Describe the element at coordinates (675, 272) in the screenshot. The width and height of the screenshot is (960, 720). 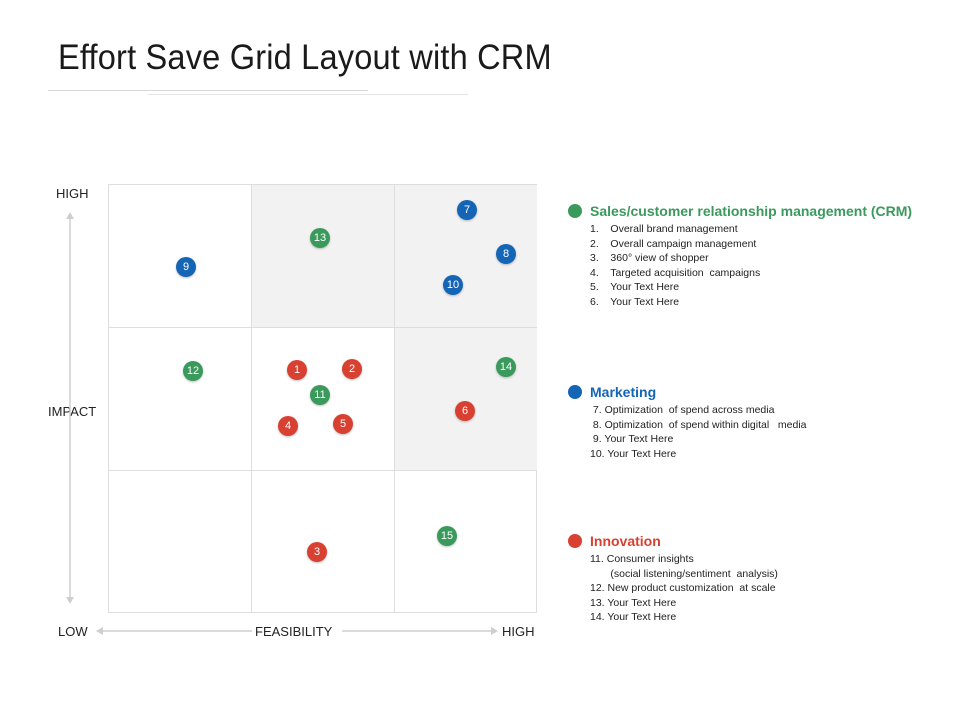
I see `legend-crm-item: 4. Targeted acquisition campaigns` at that location.